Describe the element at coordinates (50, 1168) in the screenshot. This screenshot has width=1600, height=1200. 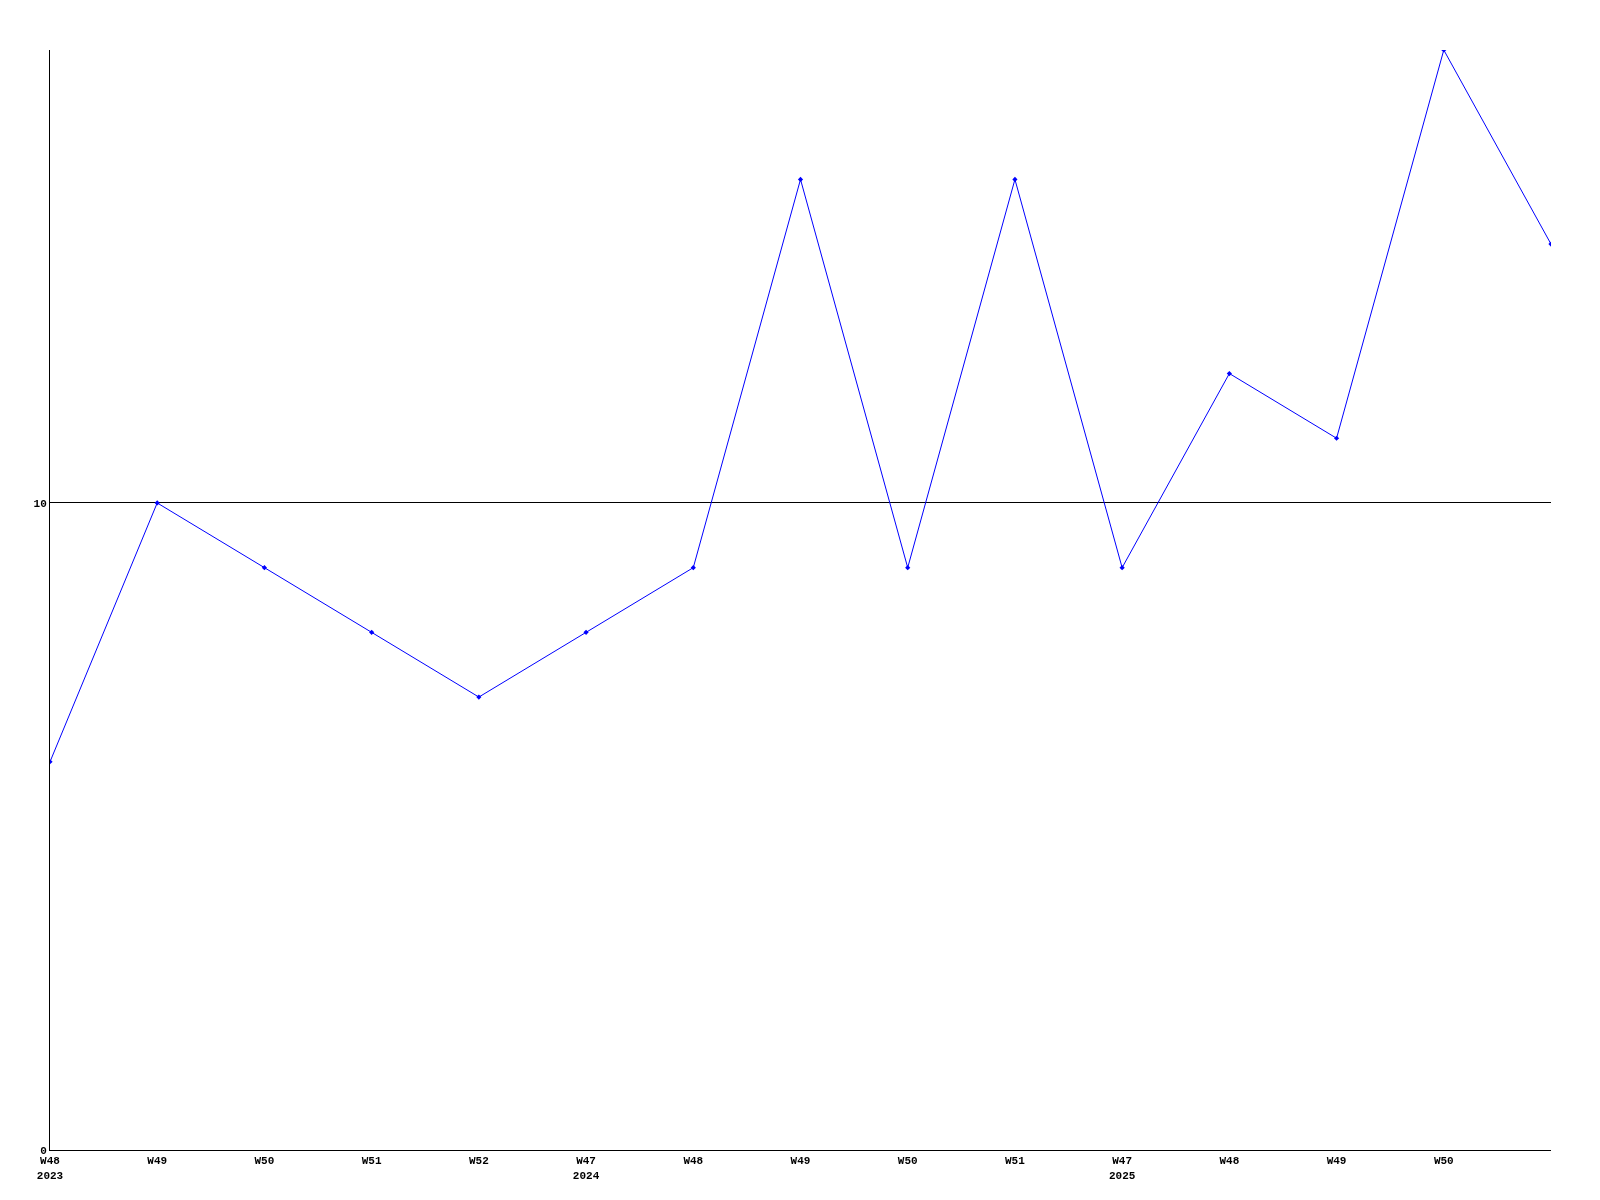
I see `x-tick-label: W48 2023` at that location.